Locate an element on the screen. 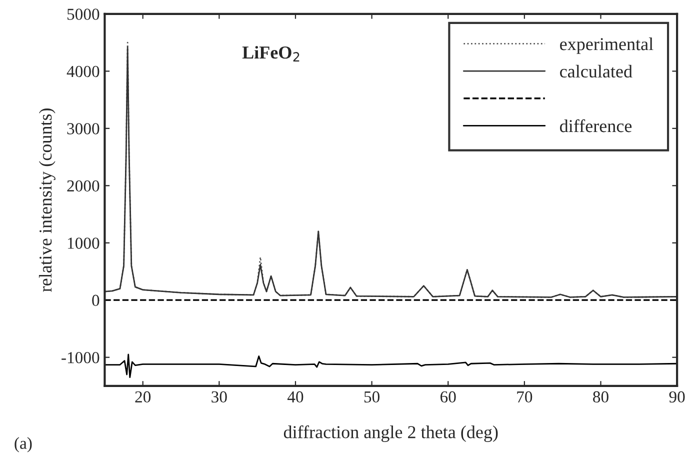 The height and width of the screenshot is (465, 698). x-tick-label: 60 is located at coordinates (448, 397).